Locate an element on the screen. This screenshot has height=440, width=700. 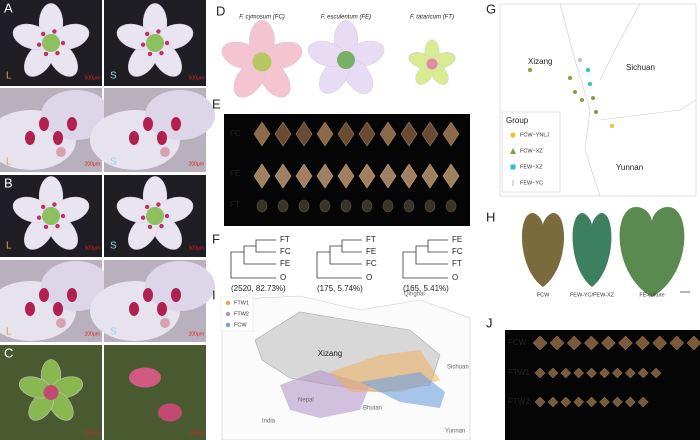
row-label: FE is located at coordinates (235, 173).